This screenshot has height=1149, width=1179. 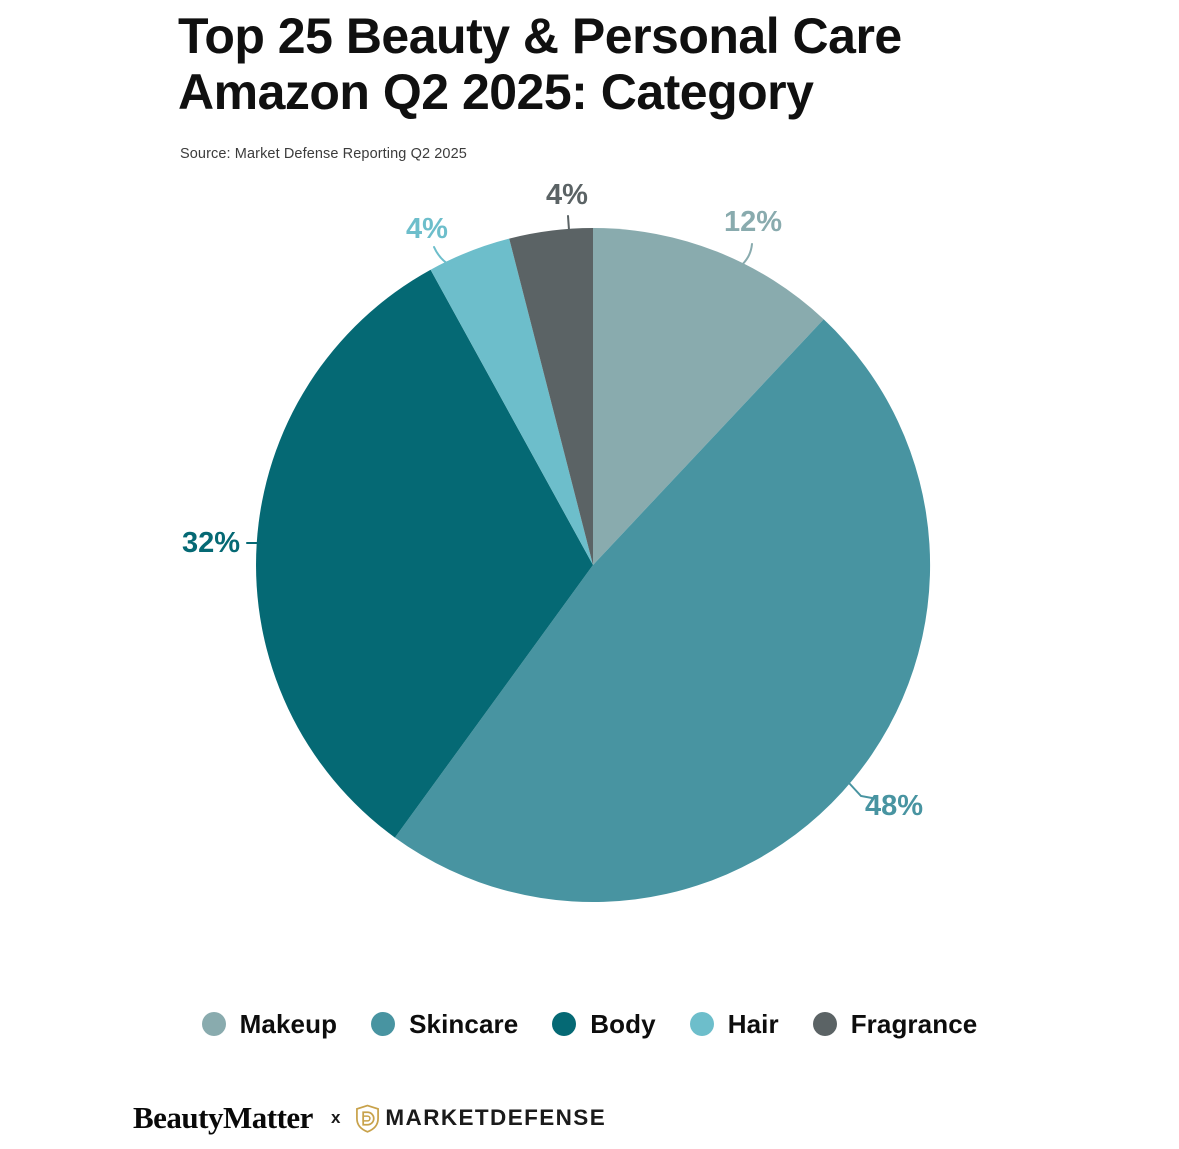 I want to click on slice-label-makeup: 12%, so click(x=753, y=222).